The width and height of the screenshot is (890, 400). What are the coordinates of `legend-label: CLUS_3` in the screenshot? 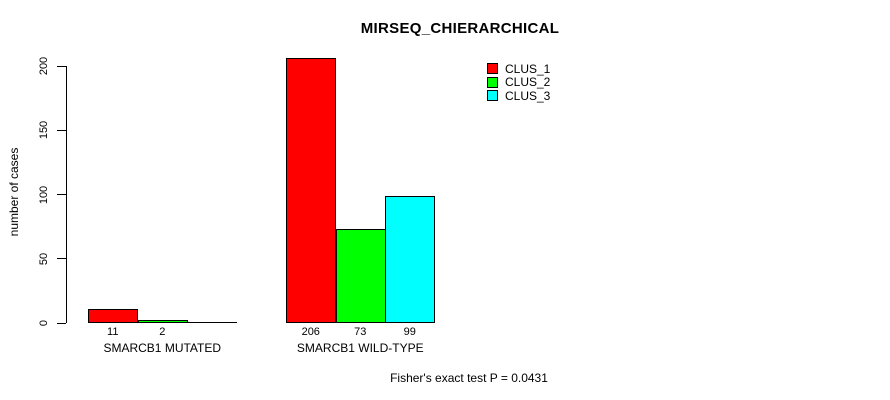 It's located at (528, 95).